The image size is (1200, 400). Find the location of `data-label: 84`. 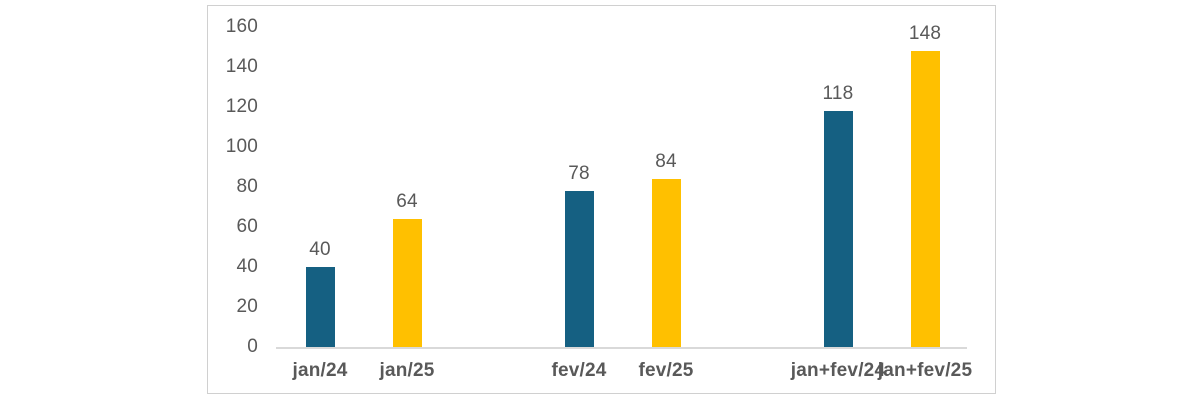

data-label: 84 is located at coordinates (666, 161).